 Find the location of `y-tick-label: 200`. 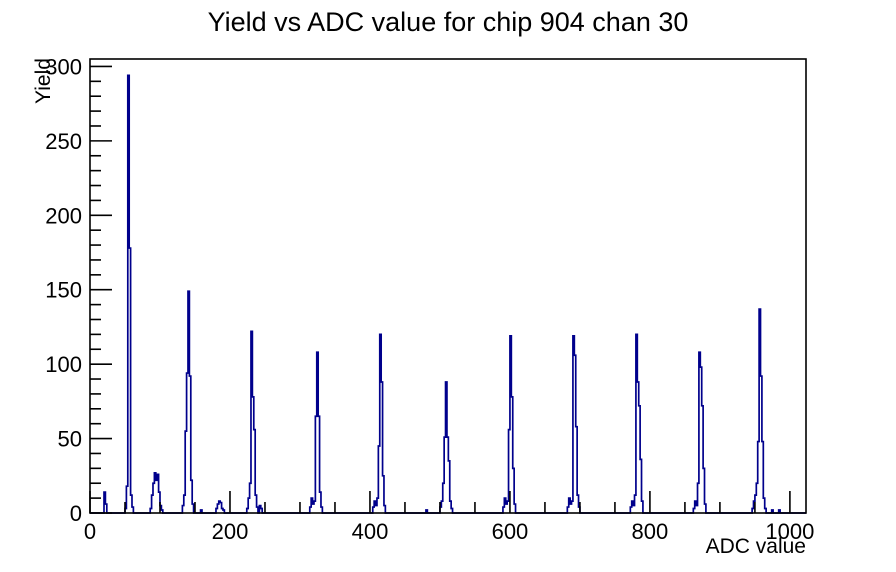

y-tick-label: 200 is located at coordinates (63, 215).